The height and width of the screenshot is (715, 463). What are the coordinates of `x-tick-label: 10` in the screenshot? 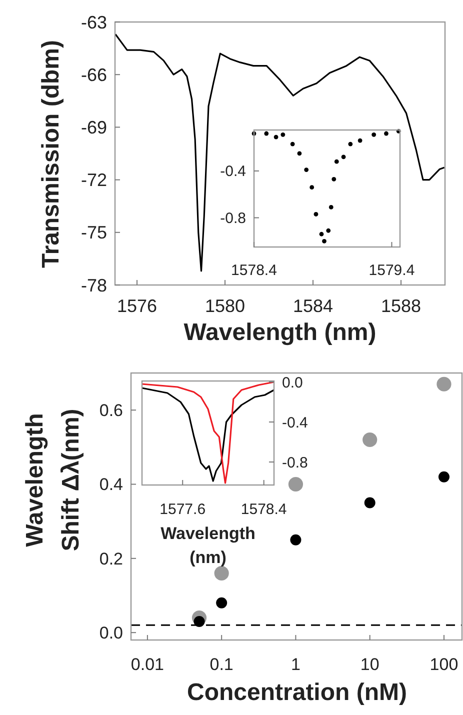 It's located at (370, 664).